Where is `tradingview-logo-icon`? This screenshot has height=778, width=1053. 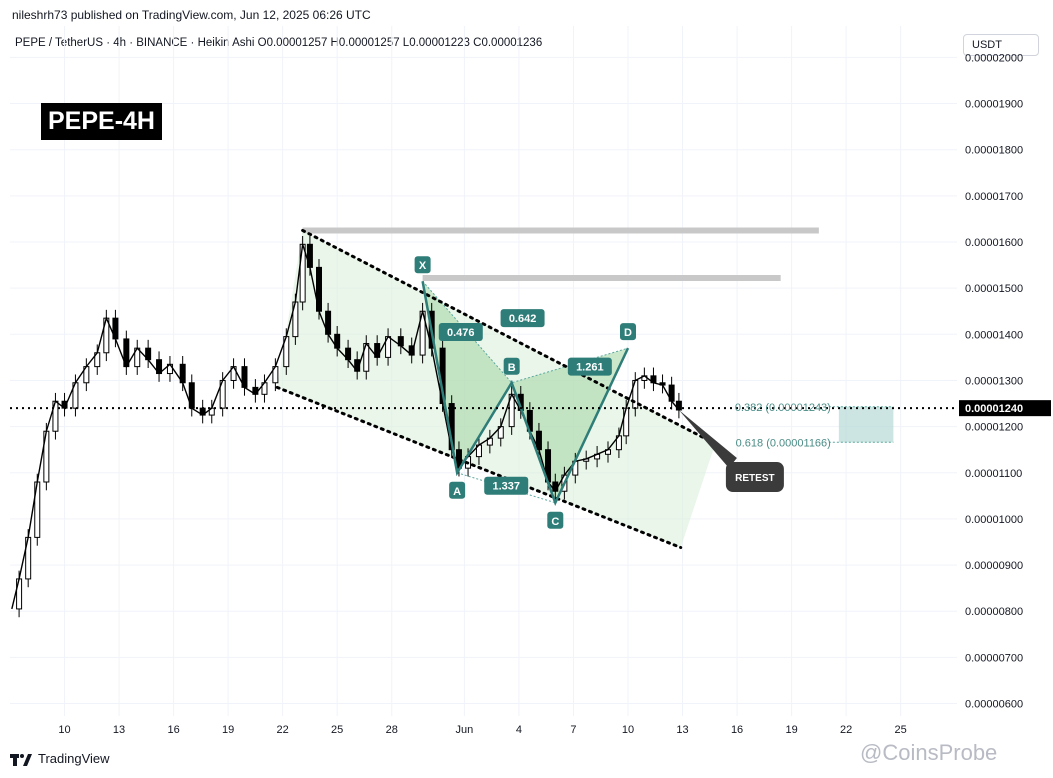 tradingview-logo-icon is located at coordinates (21, 759).